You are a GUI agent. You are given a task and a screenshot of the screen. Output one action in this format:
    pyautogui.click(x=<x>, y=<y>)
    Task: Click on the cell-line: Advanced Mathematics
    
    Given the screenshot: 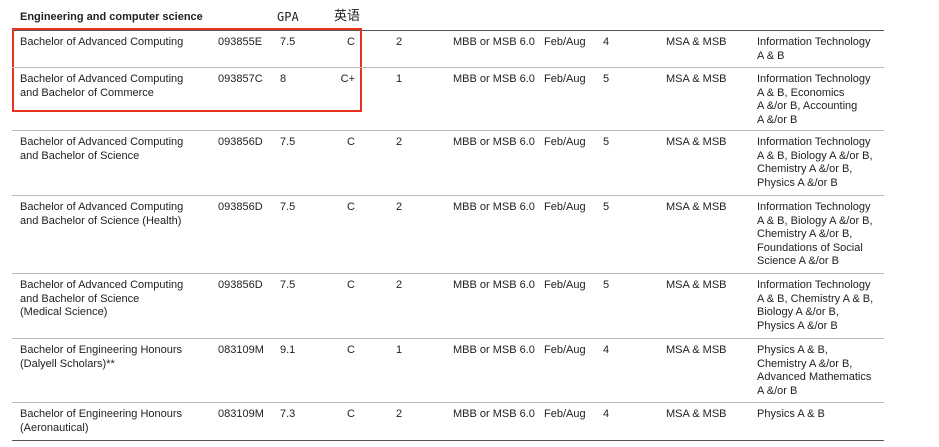 What is the action you would take?
    pyautogui.click(x=814, y=377)
    